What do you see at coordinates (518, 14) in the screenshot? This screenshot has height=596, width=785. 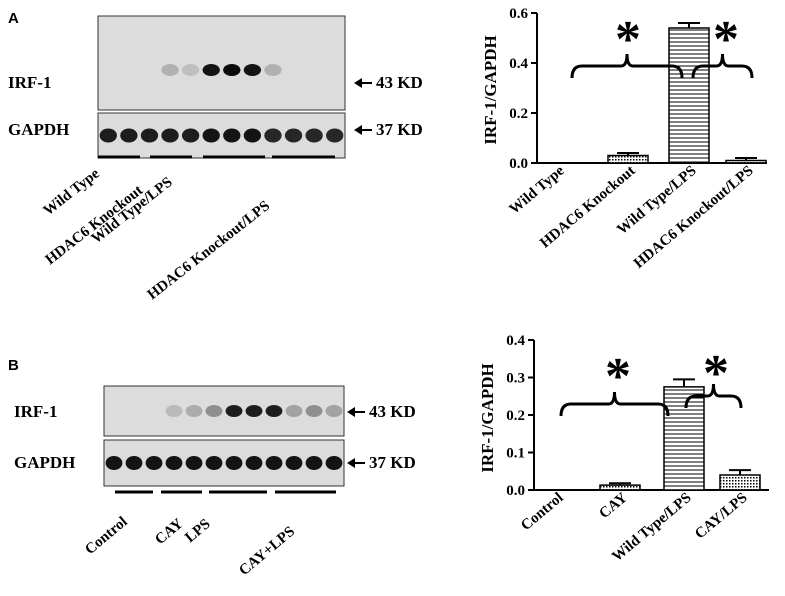 I see `y-tick-label: 0.6` at bounding box center [518, 14].